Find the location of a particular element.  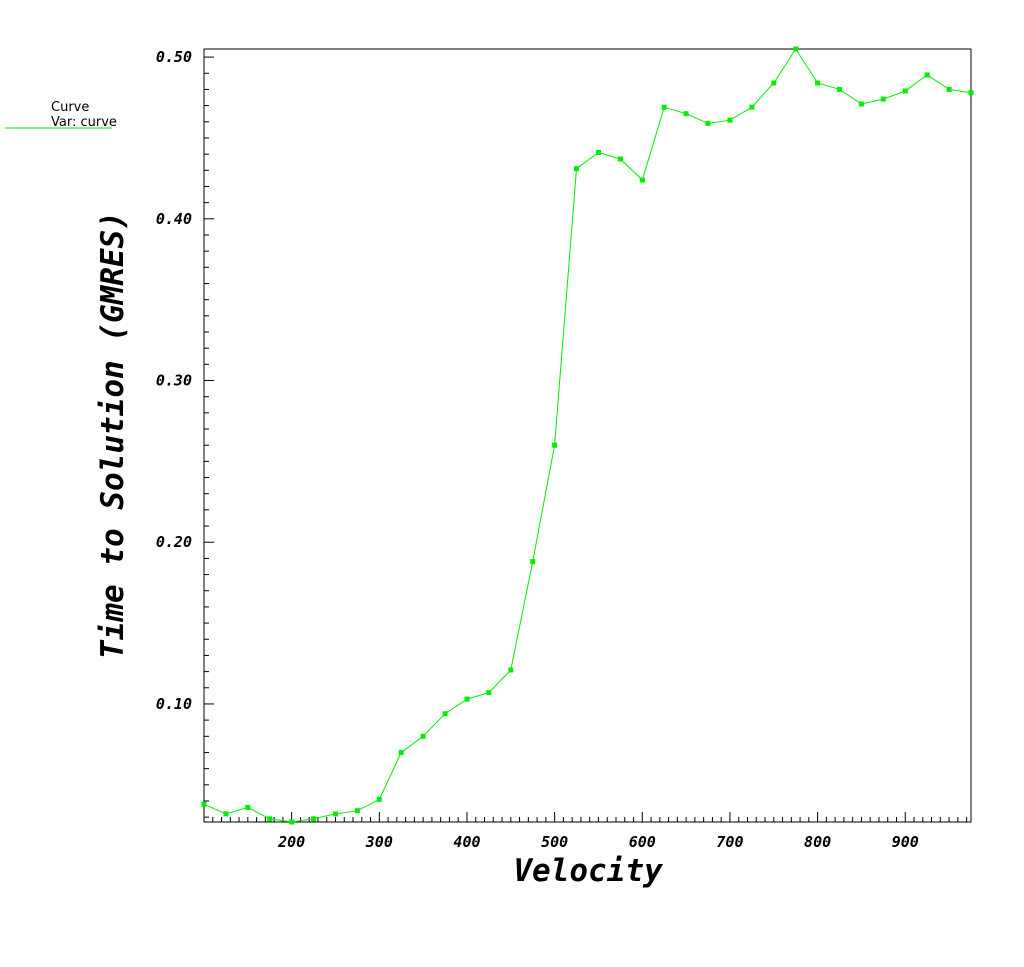

legend: Curve Var: curve is located at coordinates (61, 115).